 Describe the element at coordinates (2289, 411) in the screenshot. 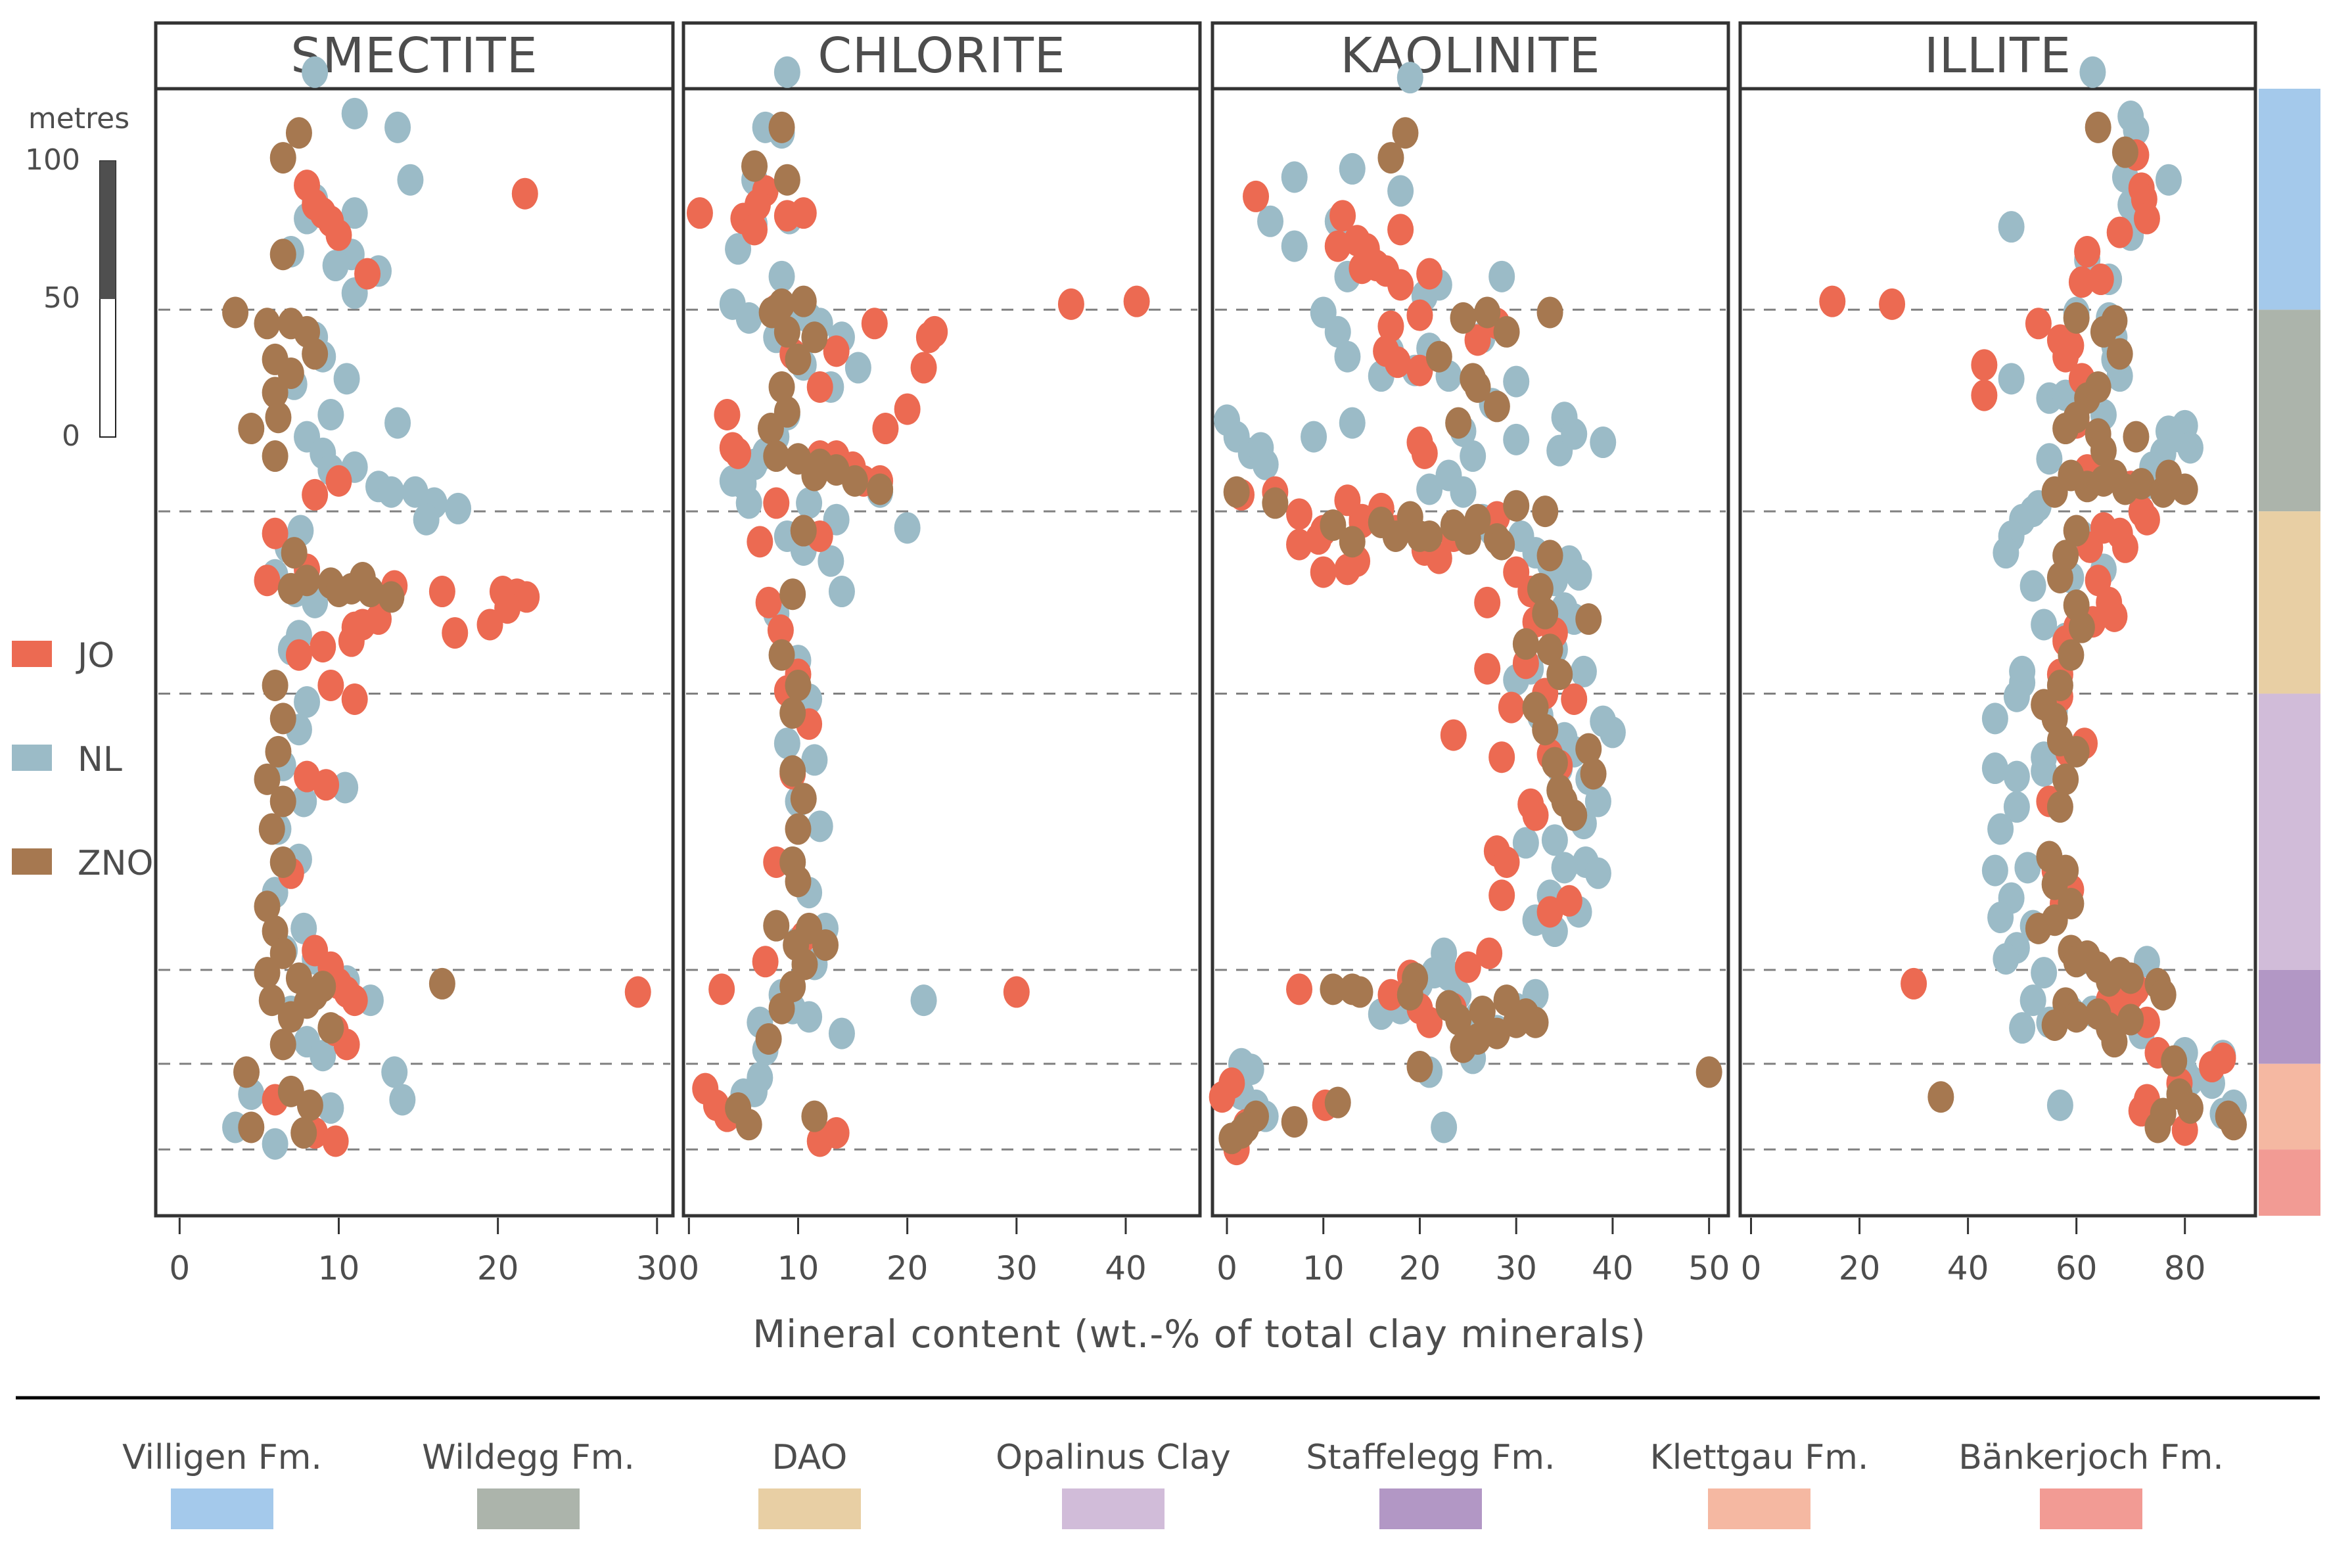

I see `strip-wildegg-fm` at that location.